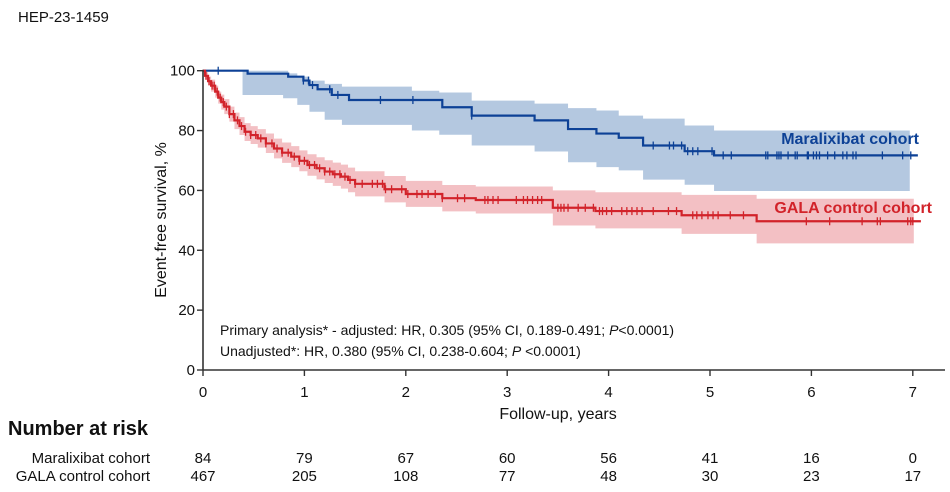 This screenshot has height=492, width=950. I want to click on x-axis-title: Follow-up, years, so click(557, 414).